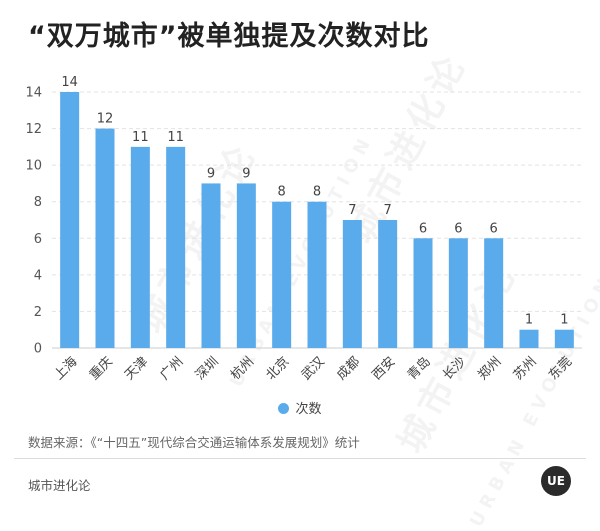  Describe the element at coordinates (105, 119) in the screenshot. I see `bar-value-label: 12` at that location.